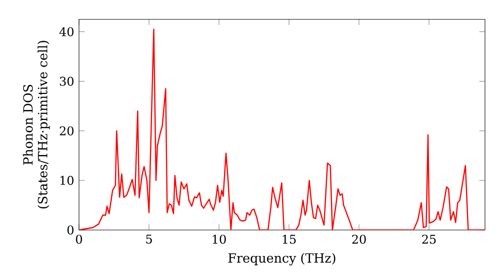 Image resolution: width=500 pixels, height=280 pixels. I want to click on x-tick-label: 25, so click(429, 239).